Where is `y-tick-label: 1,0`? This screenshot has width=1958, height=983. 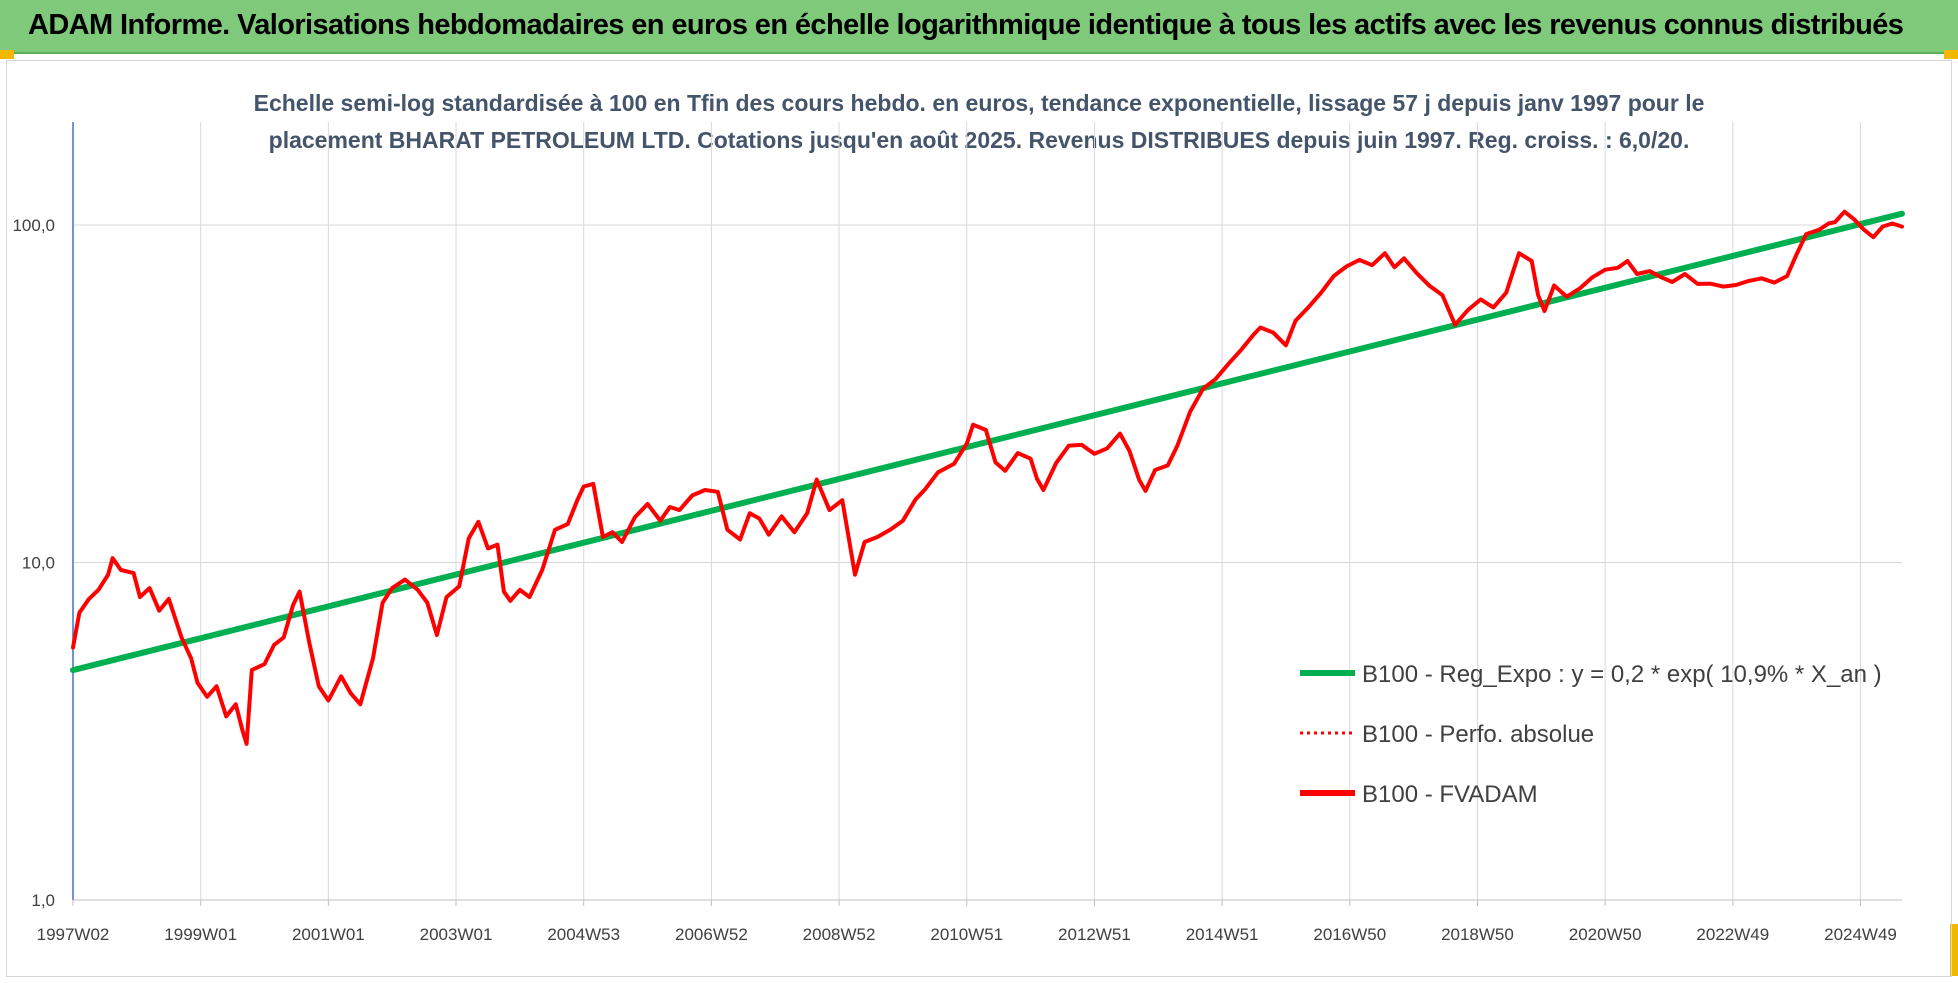
y-tick-label: 1,0 is located at coordinates (43, 900).